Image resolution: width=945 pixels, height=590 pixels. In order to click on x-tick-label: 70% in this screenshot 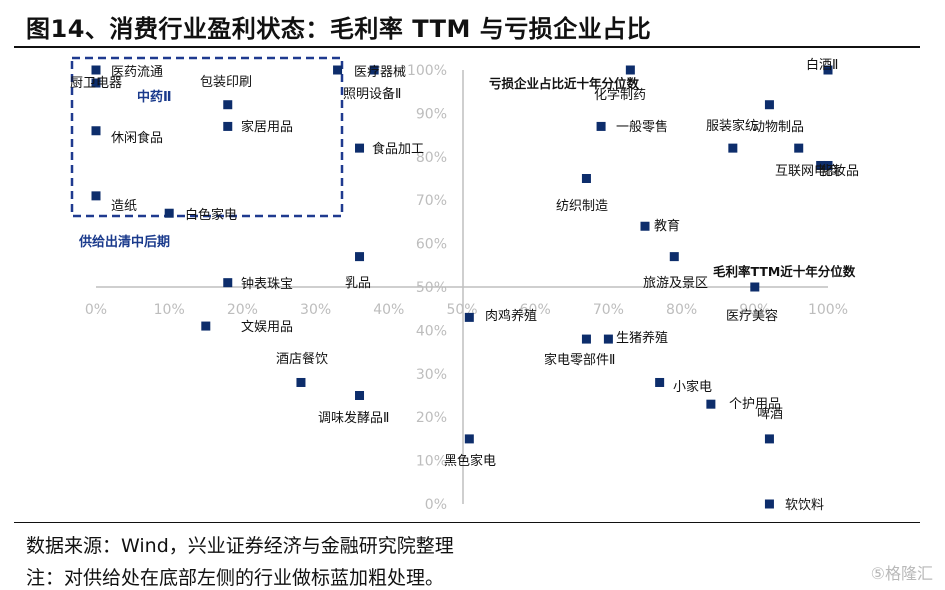, I will do `click(608, 310)`.